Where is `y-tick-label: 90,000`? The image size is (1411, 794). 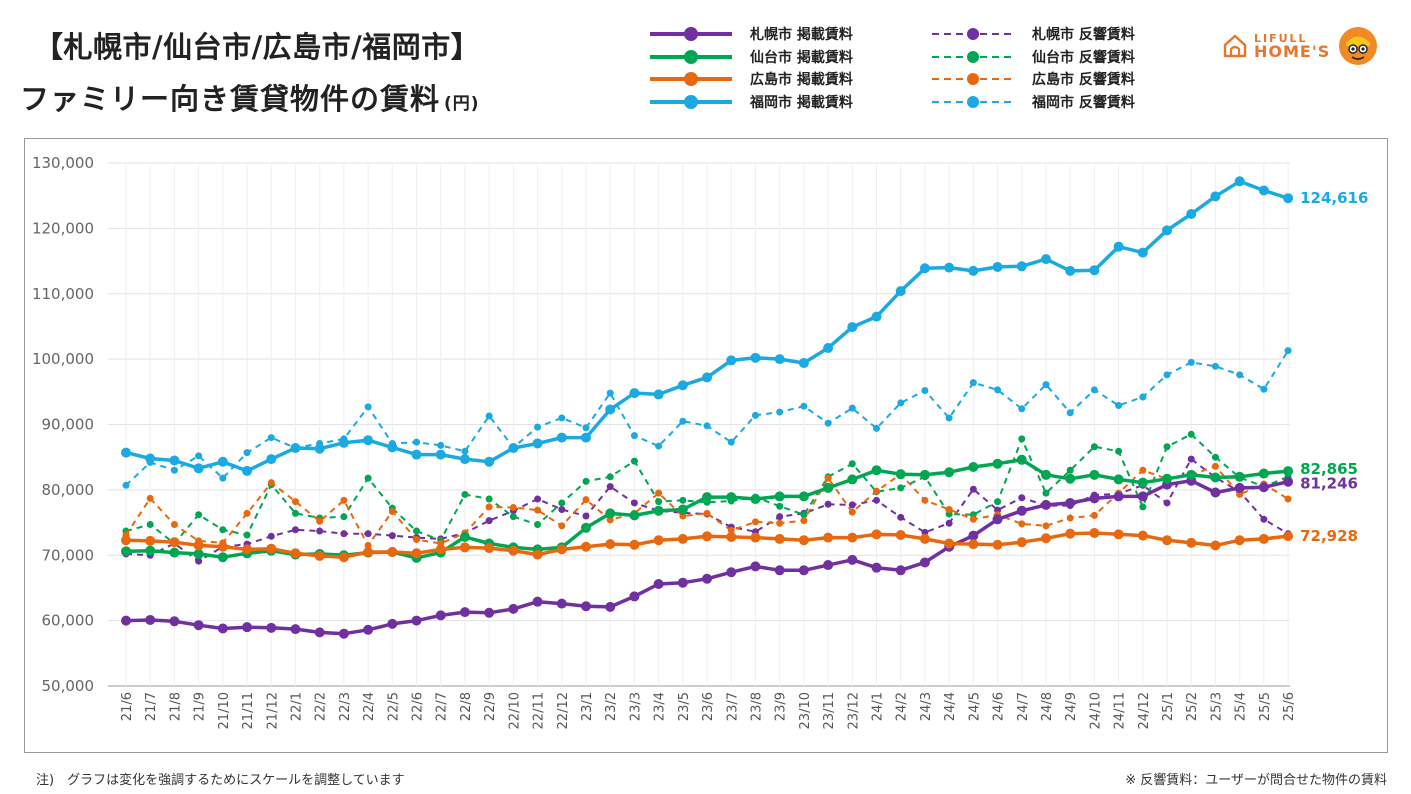
y-tick-label: 90,000 is located at coordinates (68, 425).